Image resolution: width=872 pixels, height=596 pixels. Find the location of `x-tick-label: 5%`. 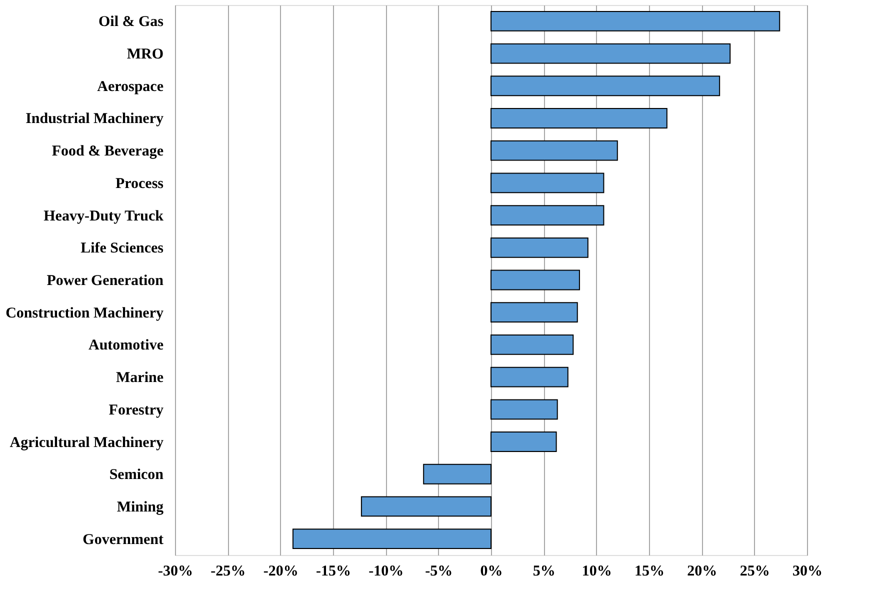

x-tick-label: 5% is located at coordinates (544, 572).